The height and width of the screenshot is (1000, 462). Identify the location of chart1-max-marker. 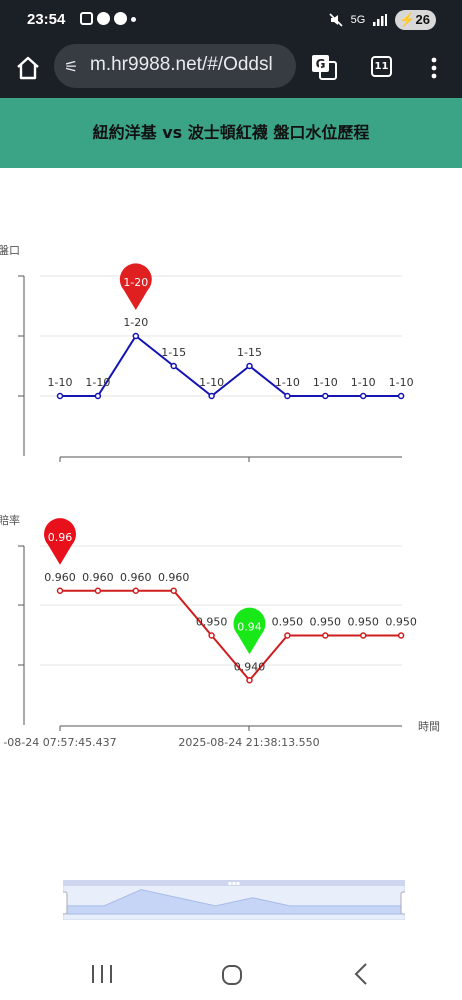
(135, 286).